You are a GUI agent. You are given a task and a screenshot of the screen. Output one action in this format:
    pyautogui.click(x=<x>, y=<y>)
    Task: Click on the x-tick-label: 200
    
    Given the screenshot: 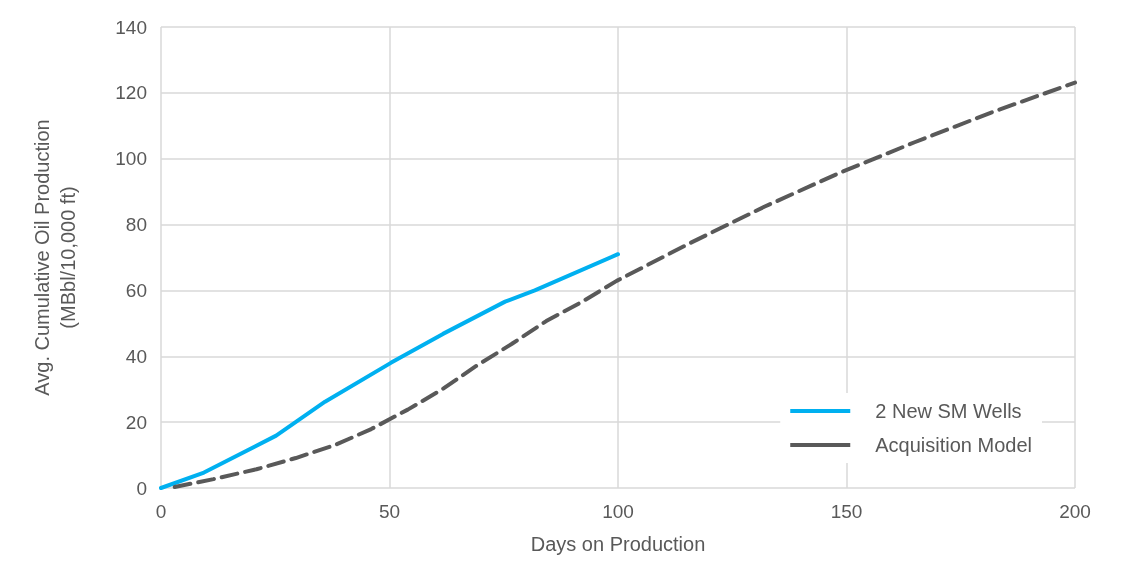 What is the action you would take?
    pyautogui.click(x=1075, y=511)
    